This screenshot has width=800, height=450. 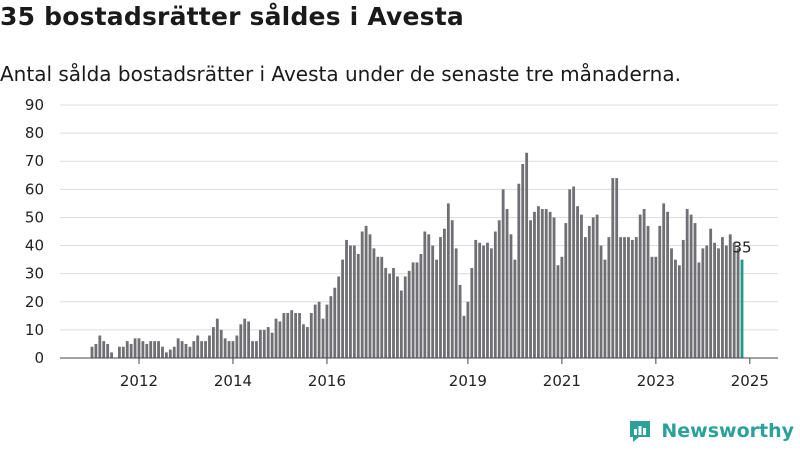 I want to click on y-tick-label: 20, so click(x=34, y=302).